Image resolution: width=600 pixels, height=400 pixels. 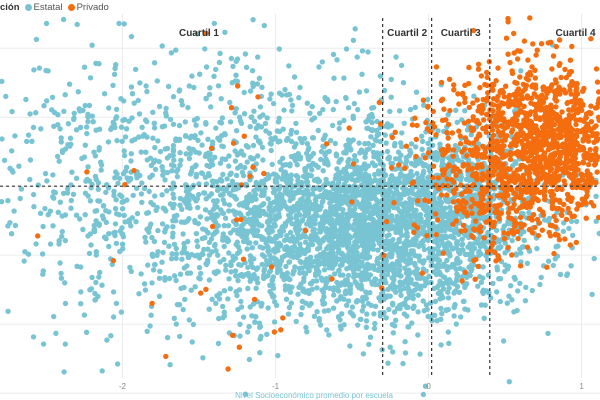 What do you see at coordinates (43, 7) in the screenshot?
I see `legend-item-estatal: Estatal` at bounding box center [43, 7].